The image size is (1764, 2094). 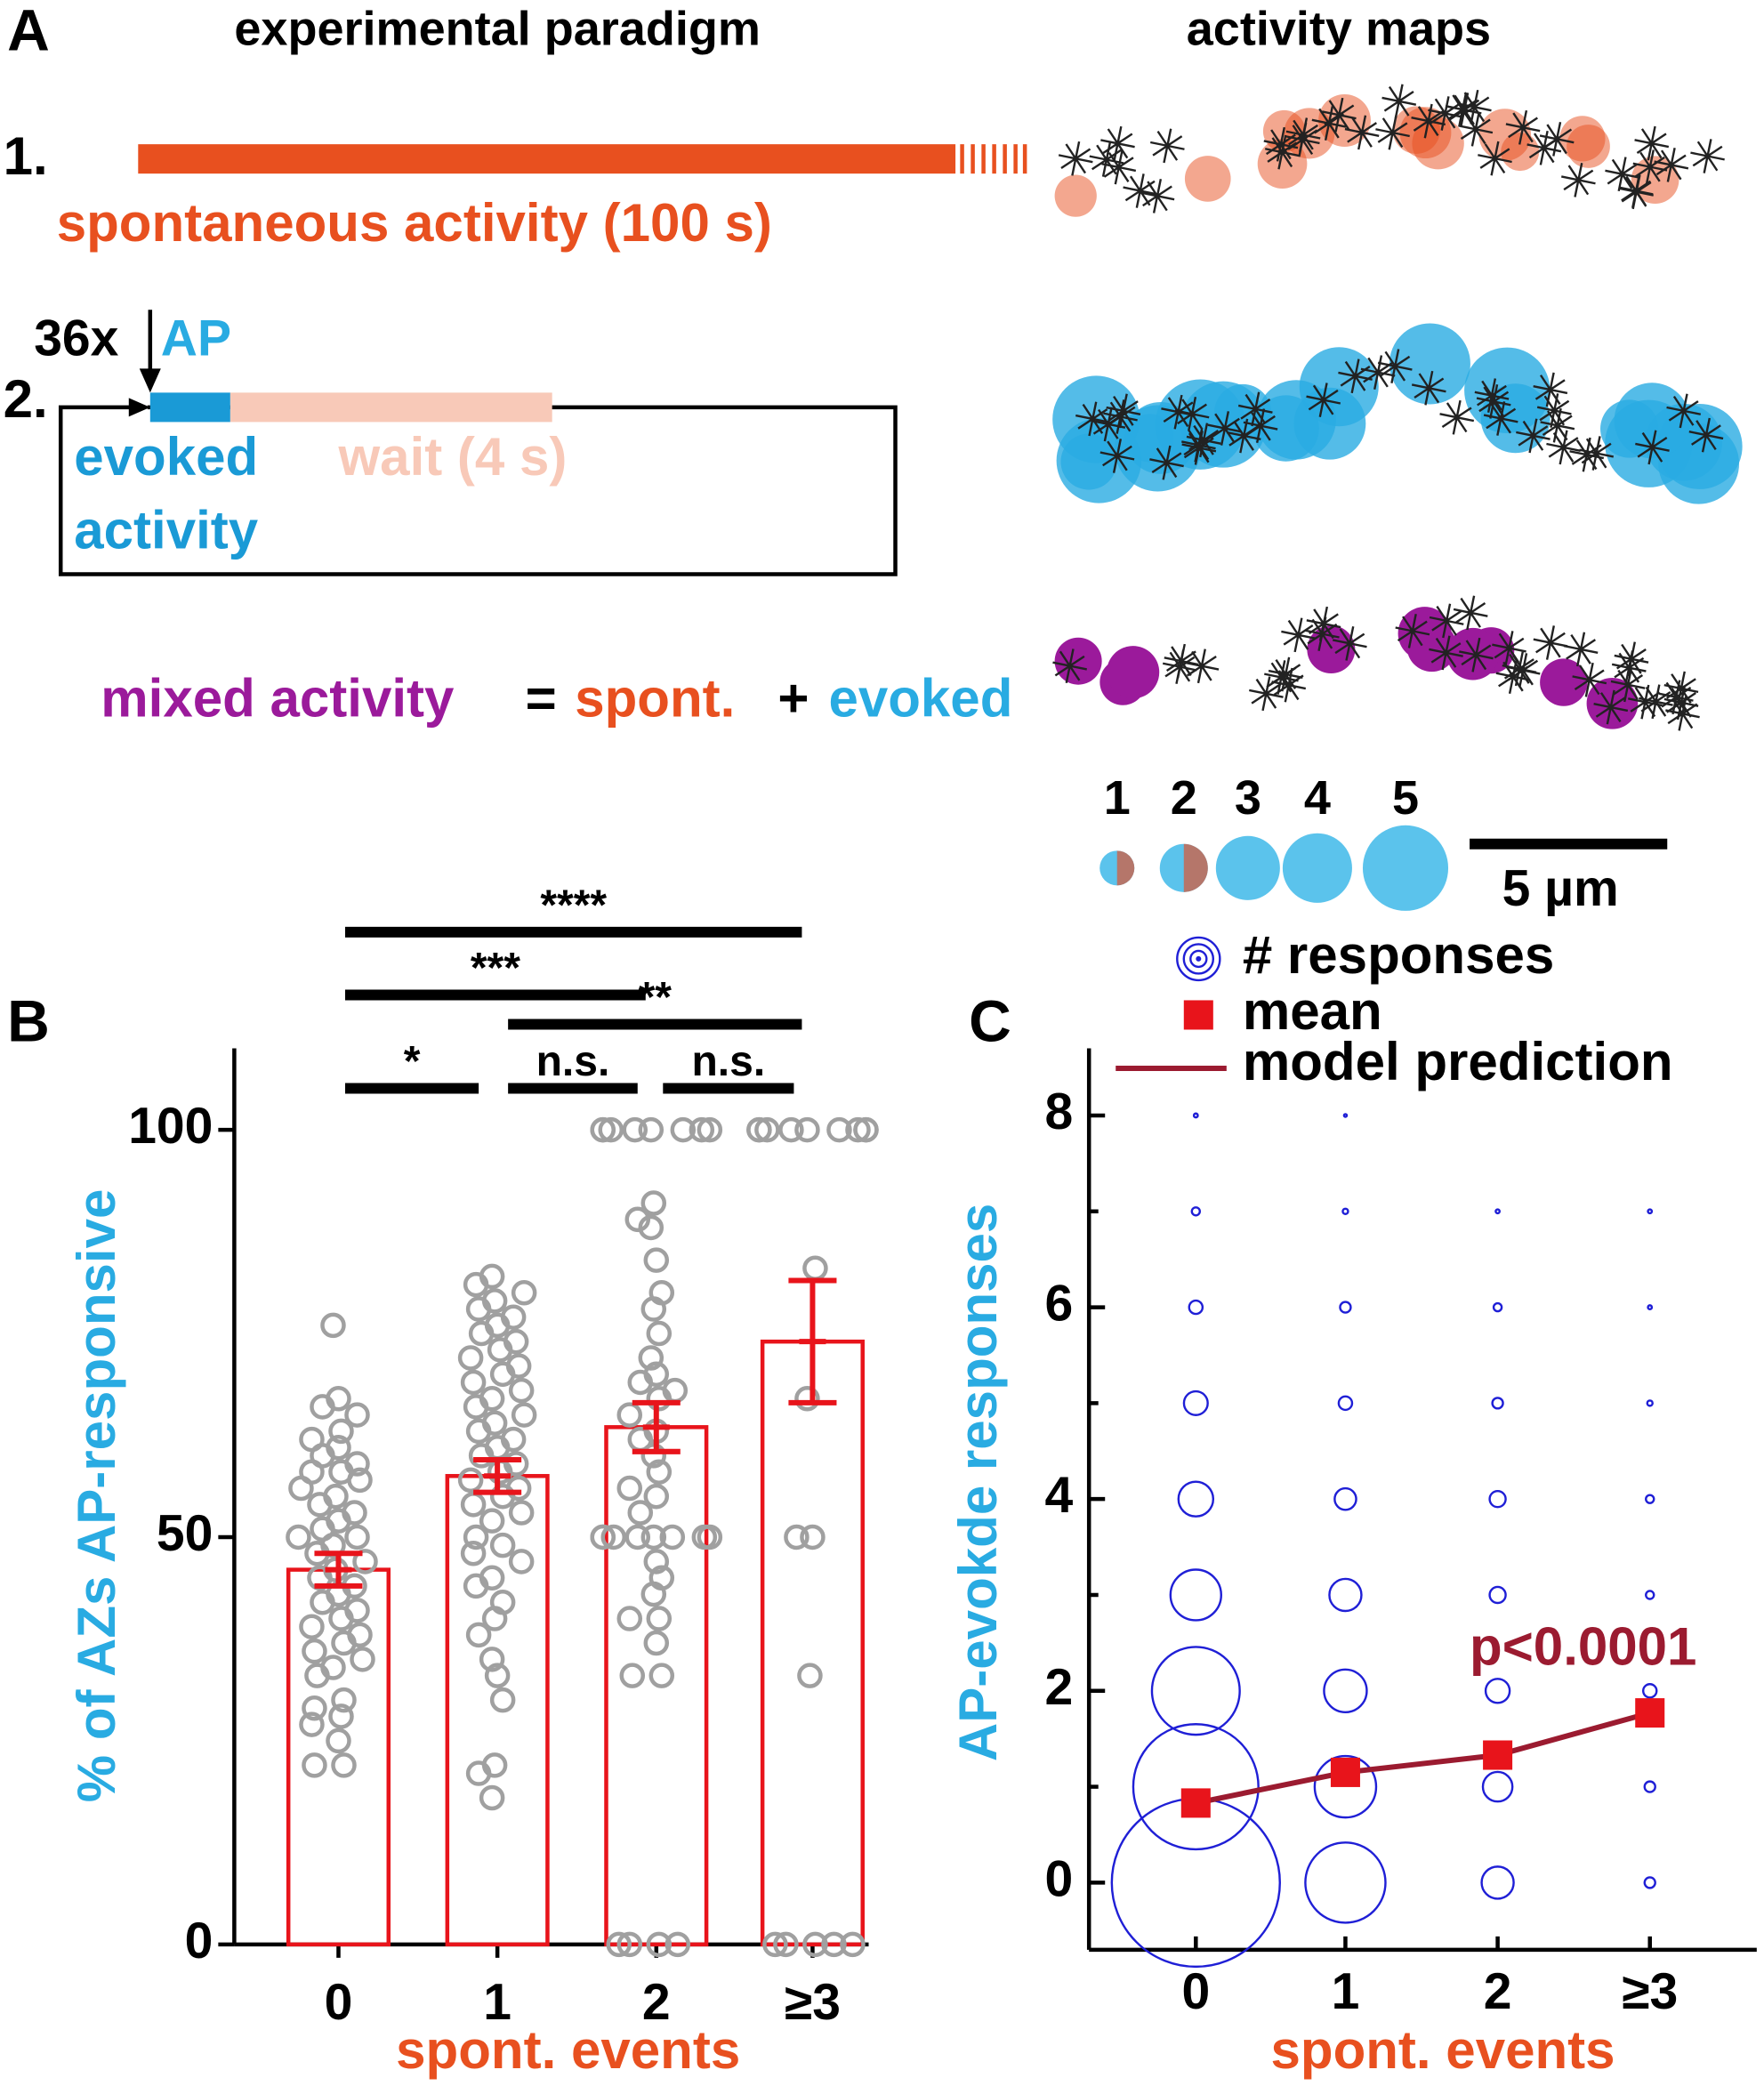 What do you see at coordinates (1117, 798) in the screenshot?
I see `size-legend-label: 1` at bounding box center [1117, 798].